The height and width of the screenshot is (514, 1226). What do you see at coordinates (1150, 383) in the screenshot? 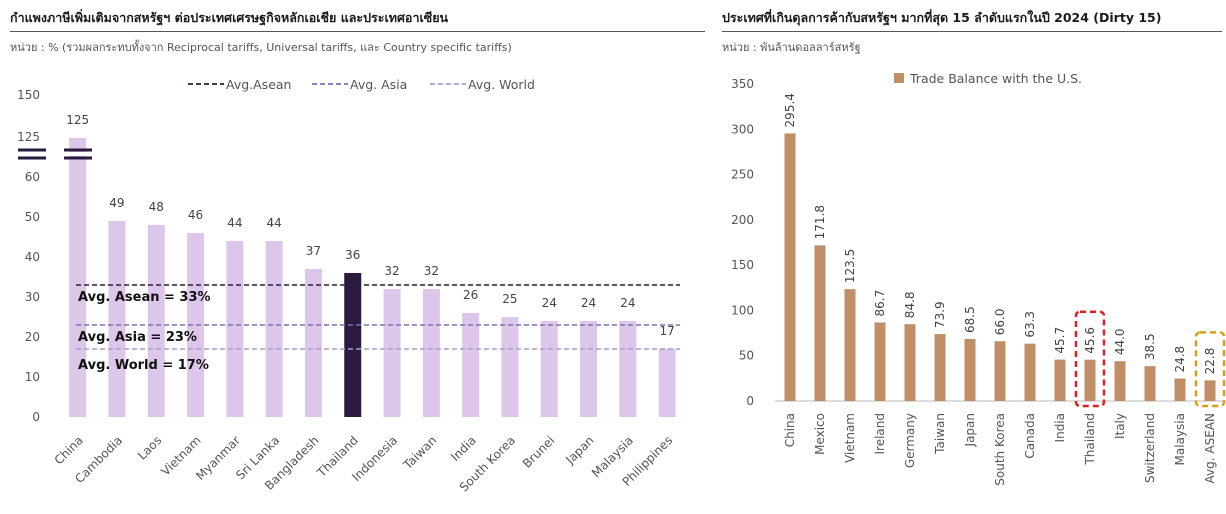
I see `bar-switzerland` at bounding box center [1150, 383].